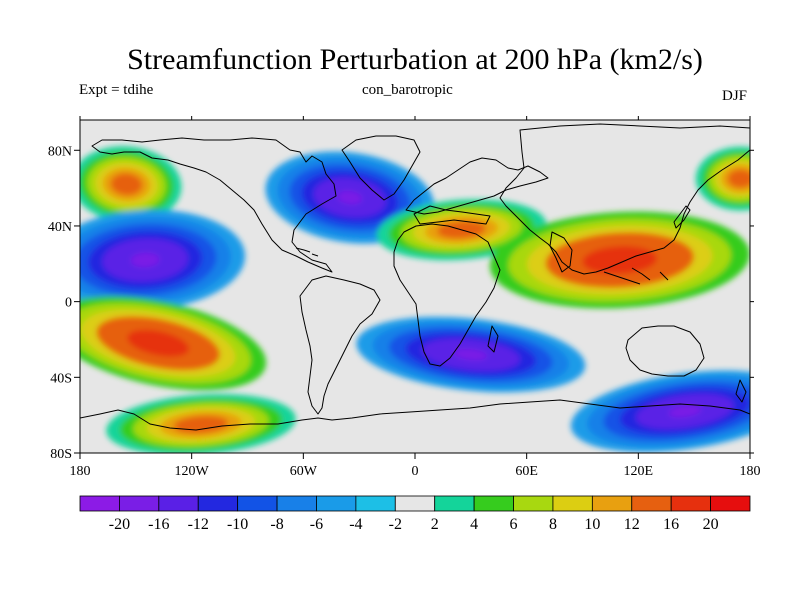 The image size is (800, 600). I want to click on europe-coast, so click(477, 186).